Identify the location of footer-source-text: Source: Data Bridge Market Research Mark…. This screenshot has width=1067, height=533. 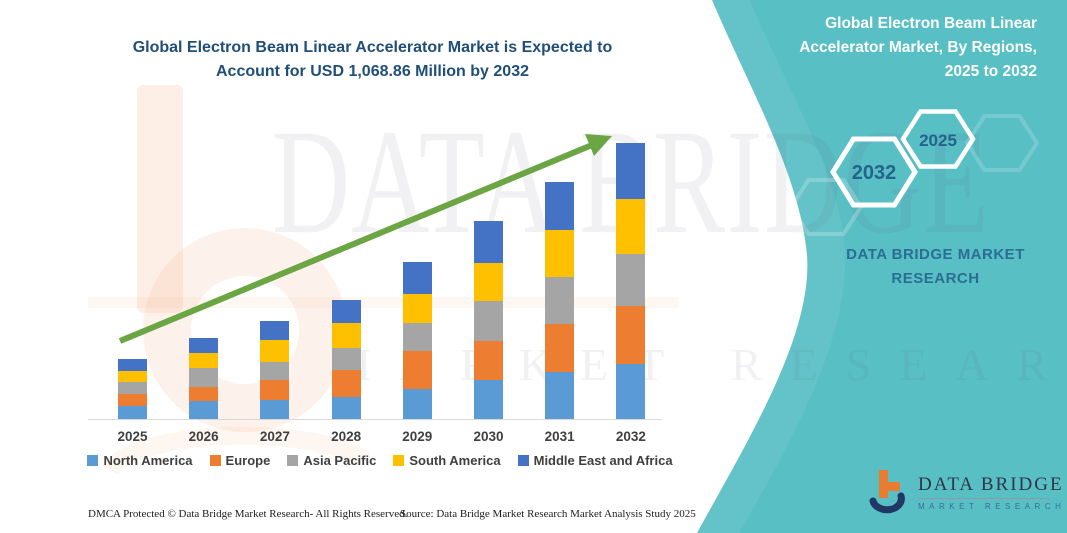
(548, 514).